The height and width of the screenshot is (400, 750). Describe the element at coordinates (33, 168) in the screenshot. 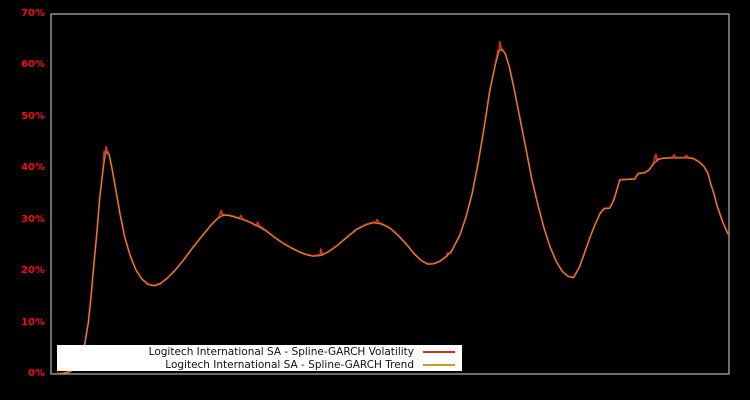

I see `y-tick-label-40pct: 40%` at that location.